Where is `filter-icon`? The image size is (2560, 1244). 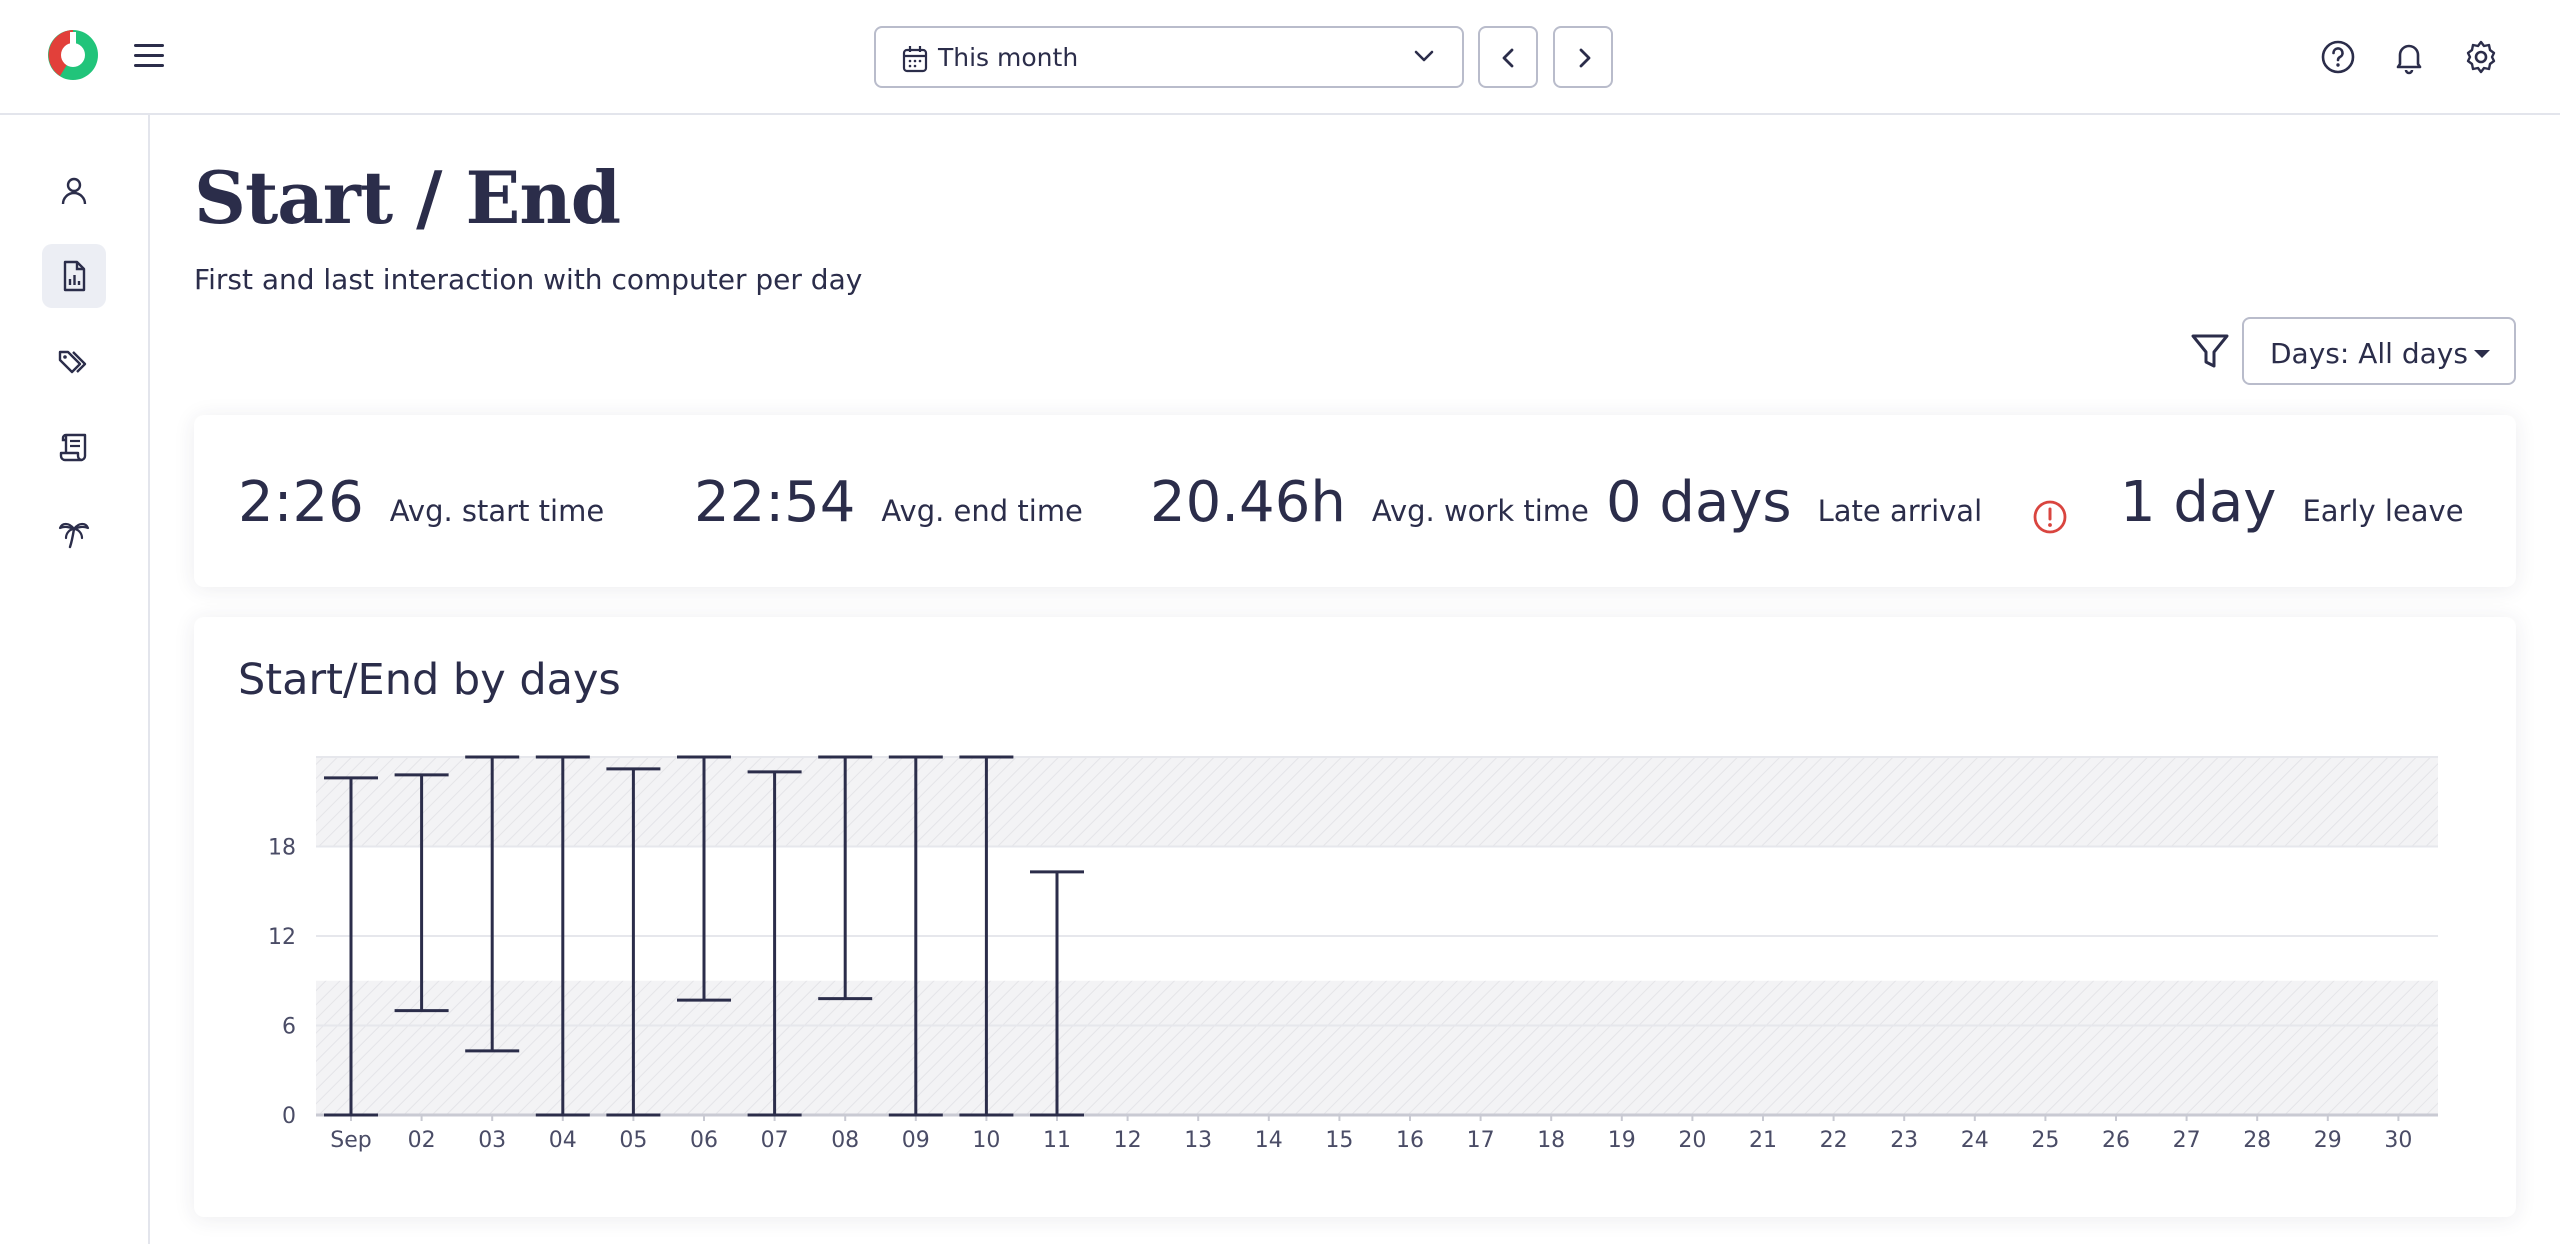
filter-icon is located at coordinates (2210, 351).